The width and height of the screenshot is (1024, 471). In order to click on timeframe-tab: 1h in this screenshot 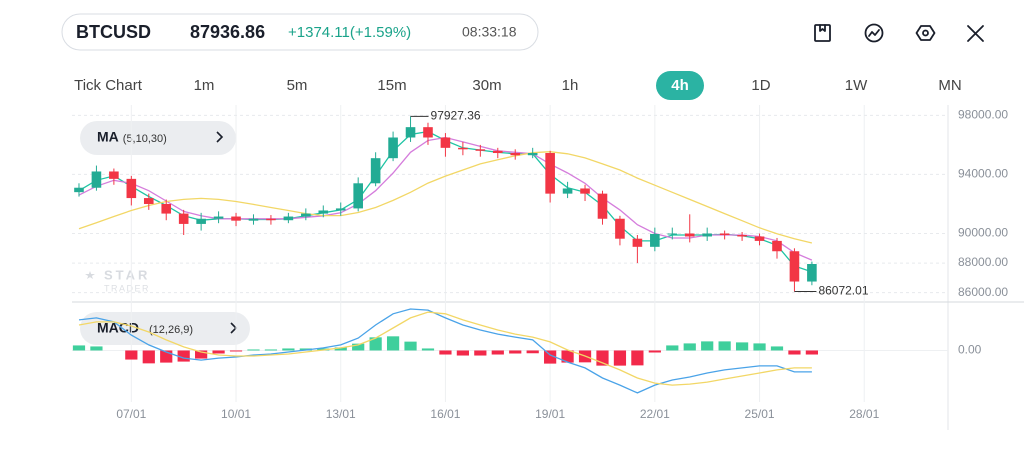, I will do `click(570, 85)`.